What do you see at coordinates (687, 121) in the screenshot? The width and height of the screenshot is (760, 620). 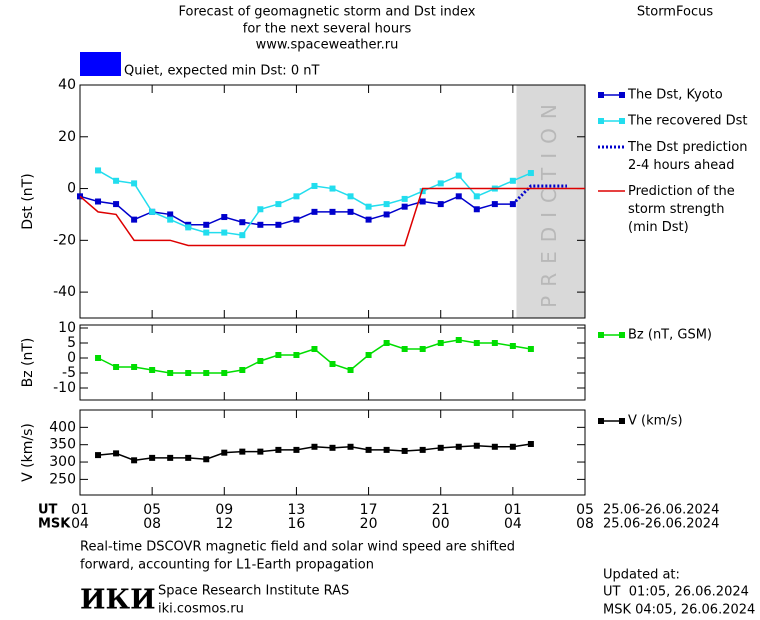 I see `legend-label: The recovered Dst` at bounding box center [687, 121].